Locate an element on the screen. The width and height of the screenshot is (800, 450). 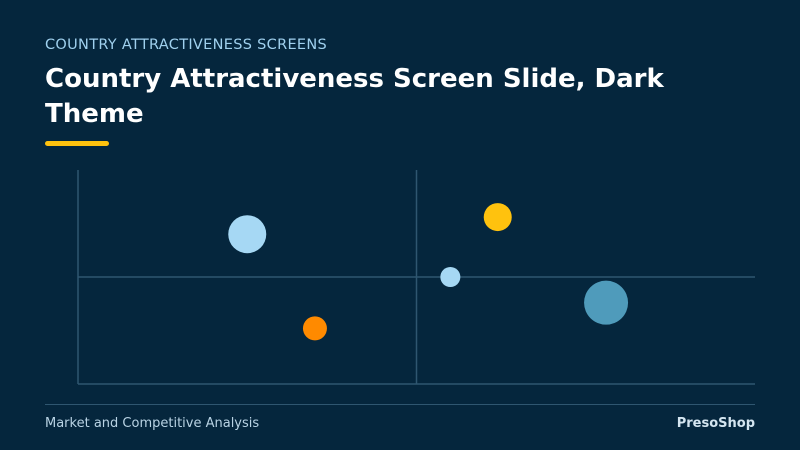
slide-eyebrow: COUNTRY ATTRACTIVENESS SCREENS is located at coordinates (186, 45).